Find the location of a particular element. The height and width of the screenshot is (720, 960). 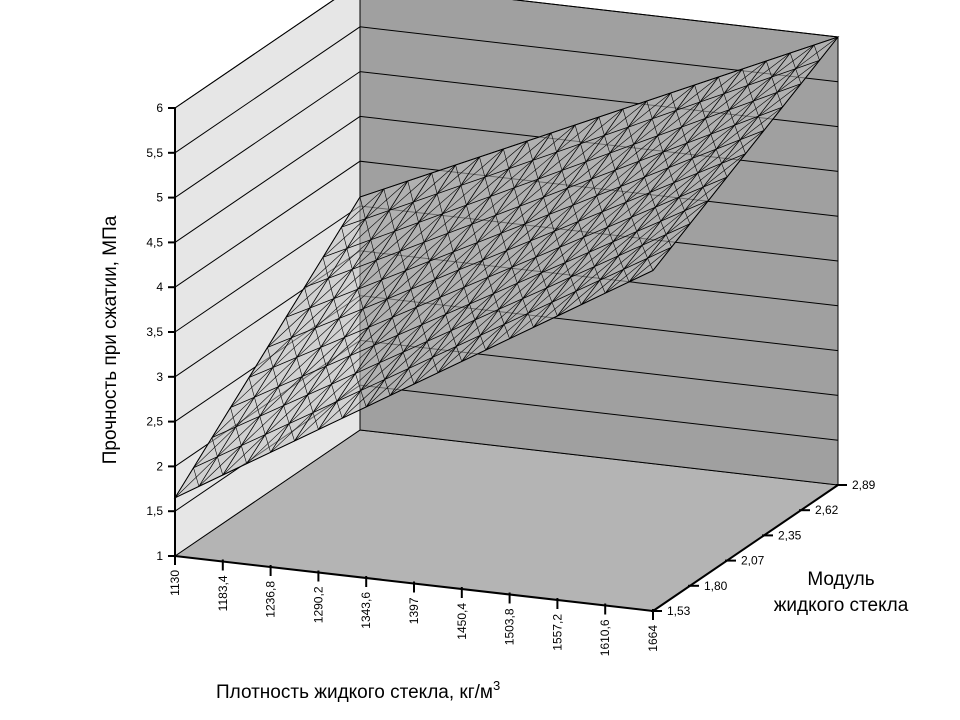

z-tick-label: 6 is located at coordinates (159, 108).